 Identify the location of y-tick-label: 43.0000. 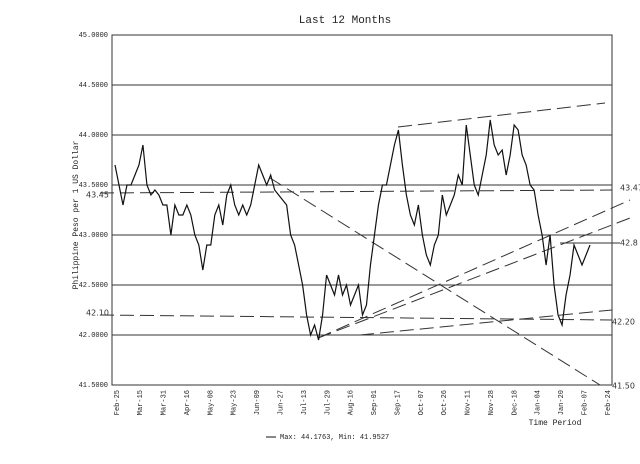
(93, 236).